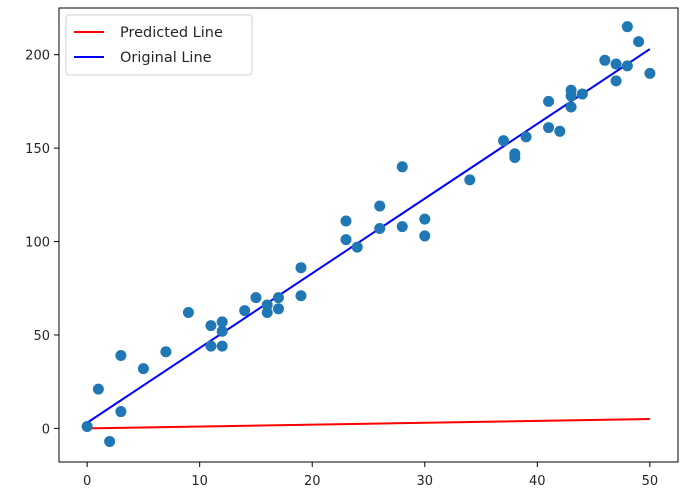 The height and width of the screenshot is (502, 688). I want to click on x-tick-label: 50, so click(650, 481).